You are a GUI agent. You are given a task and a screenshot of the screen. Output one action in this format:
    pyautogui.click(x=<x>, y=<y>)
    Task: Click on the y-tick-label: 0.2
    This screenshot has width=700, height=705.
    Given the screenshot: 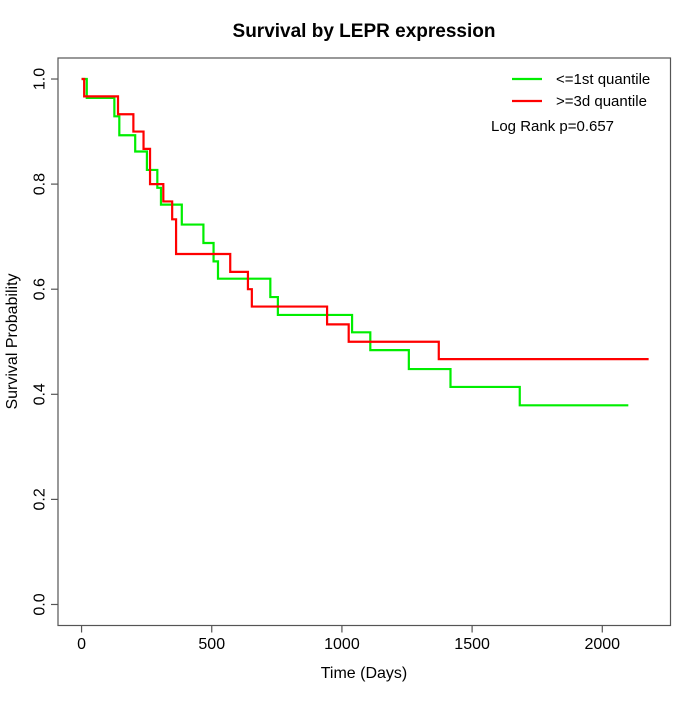 What is the action you would take?
    pyautogui.click(x=40, y=499)
    